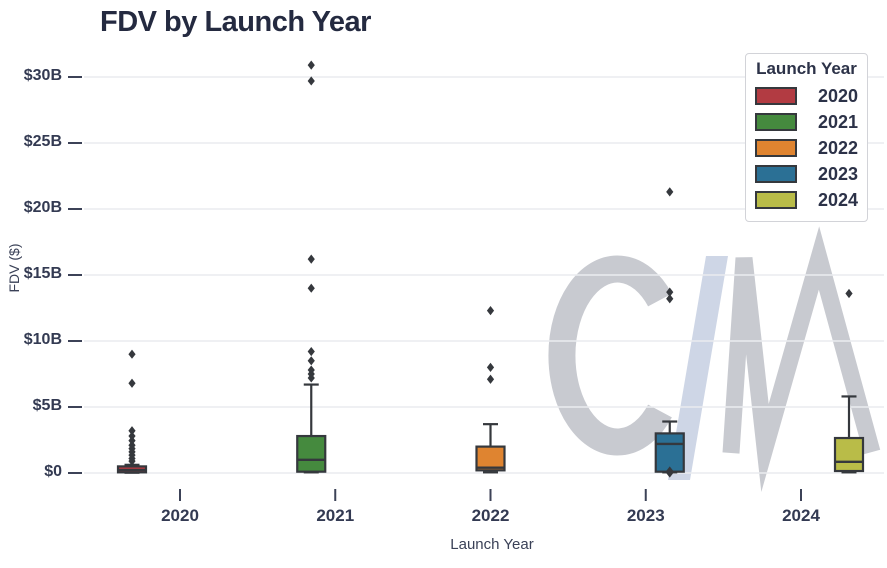  Describe the element at coordinates (837, 199) in the screenshot. I see `legend-entry-label: 2024` at that location.